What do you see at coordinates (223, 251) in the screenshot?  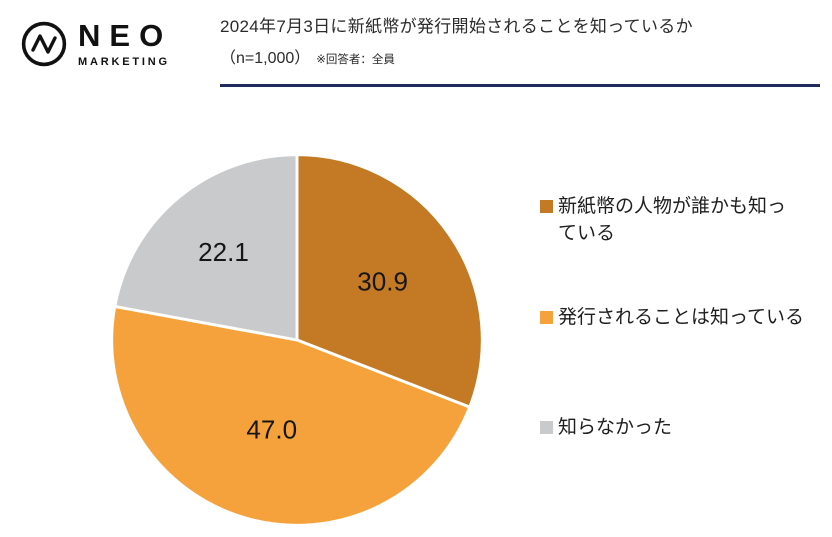 I see `pie-value-label-2: 22.1` at bounding box center [223, 251].